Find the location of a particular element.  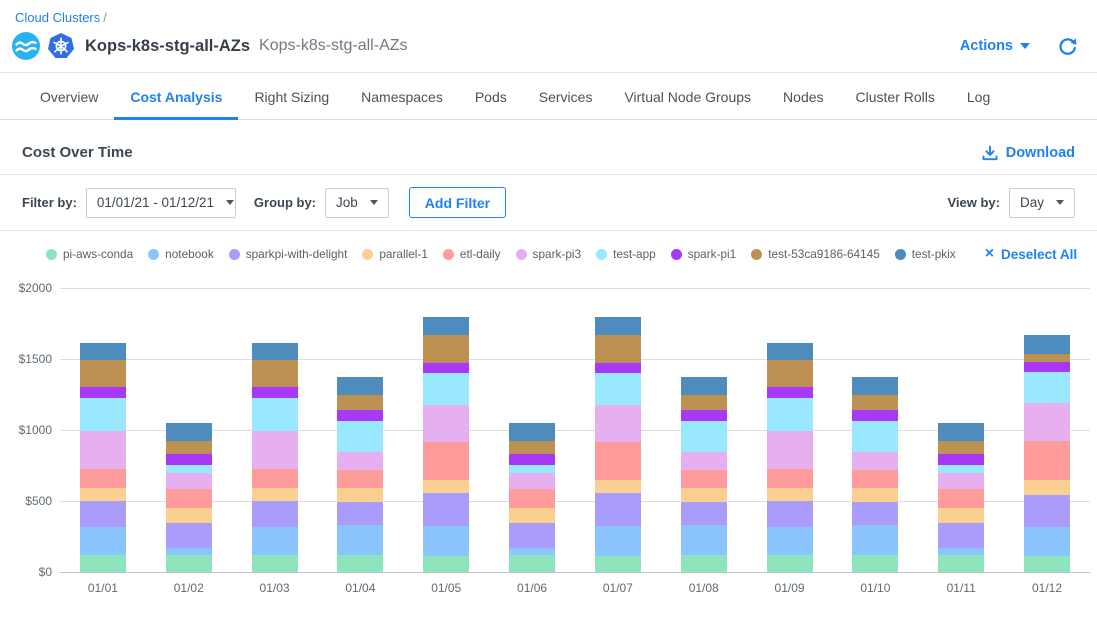

legend-item-pi-aws-conda: pi-aws-conda is located at coordinates (89, 254).